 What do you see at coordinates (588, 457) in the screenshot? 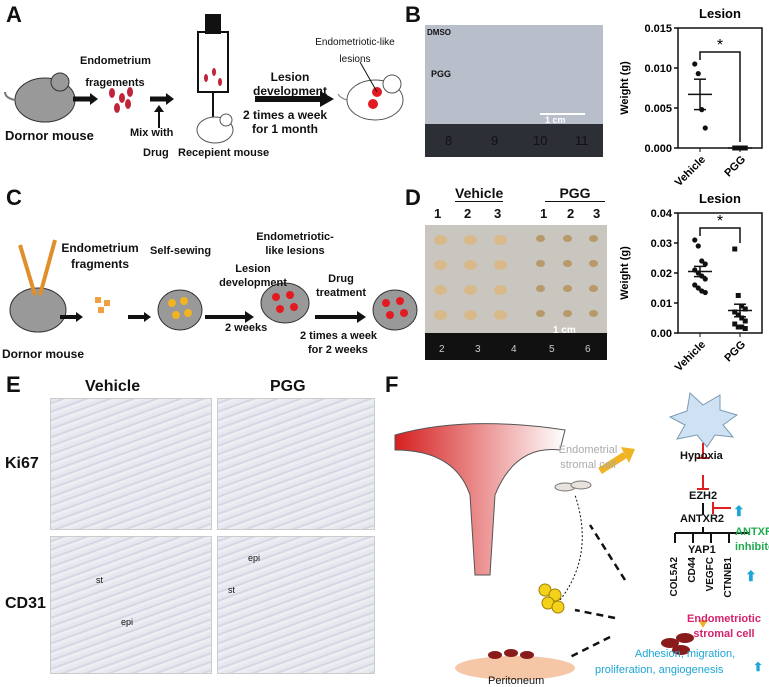
I see `stromal-cell-label: Endometrial stromal cell` at bounding box center [588, 457].